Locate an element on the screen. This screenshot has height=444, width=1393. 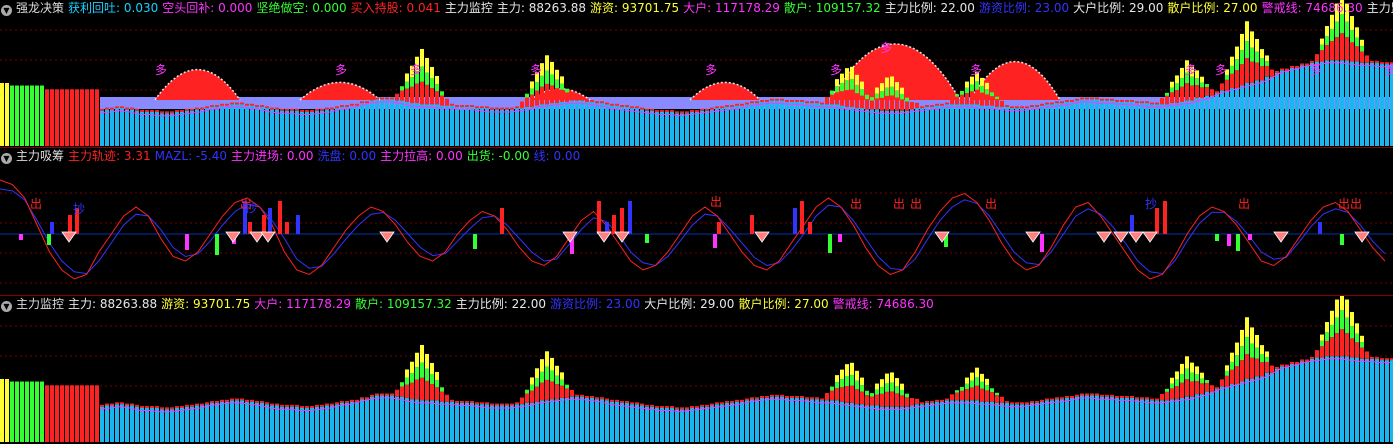
panel1-item: 大户: 117178.29 is located at coordinates (731, 8).